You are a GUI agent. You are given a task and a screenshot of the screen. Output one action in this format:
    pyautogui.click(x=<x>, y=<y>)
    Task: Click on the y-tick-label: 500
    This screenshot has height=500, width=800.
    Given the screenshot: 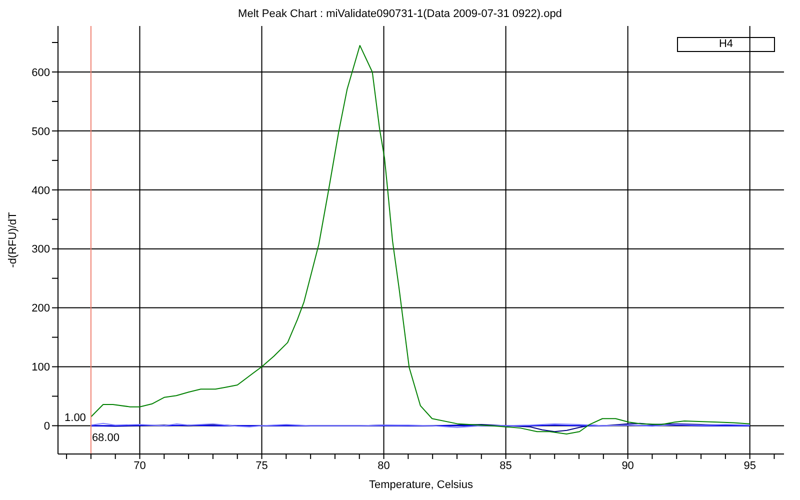 What is the action you would take?
    pyautogui.click(x=41, y=132)
    